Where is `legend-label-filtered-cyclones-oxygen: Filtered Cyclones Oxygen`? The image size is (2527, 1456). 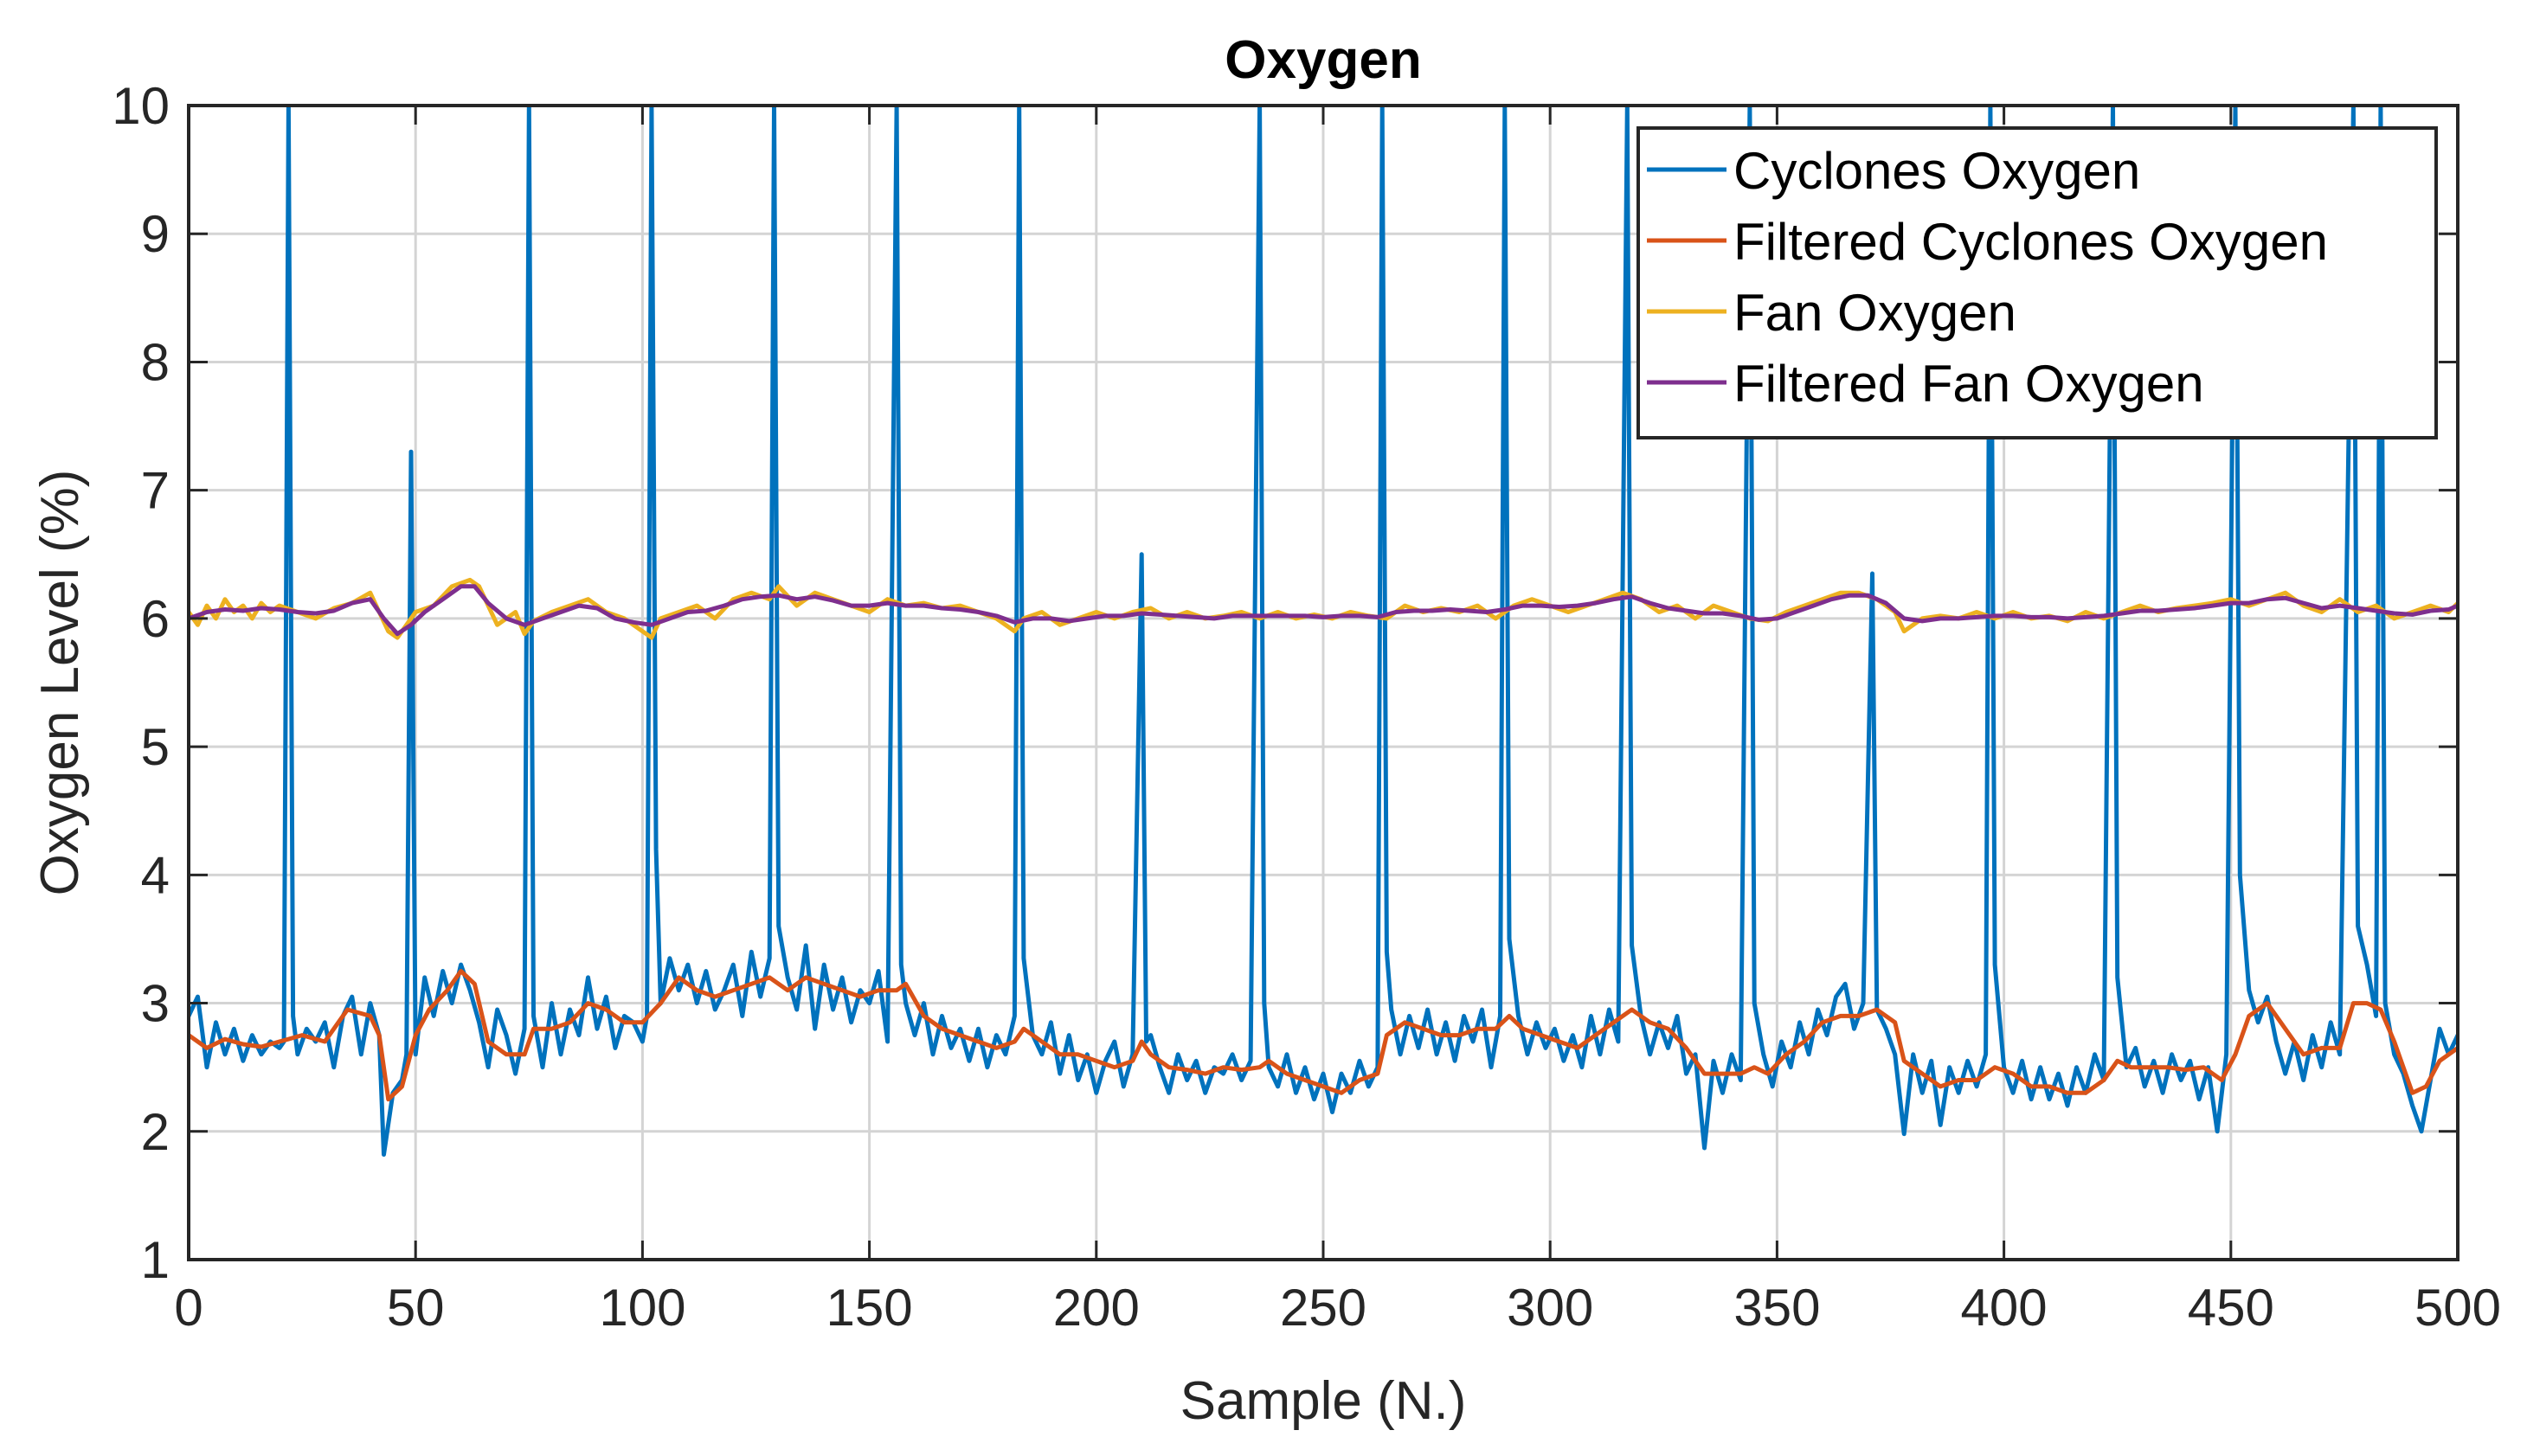 legend-label-filtered-cyclones-oxygen: Filtered Cyclones Oxygen is located at coordinates (2030, 242).